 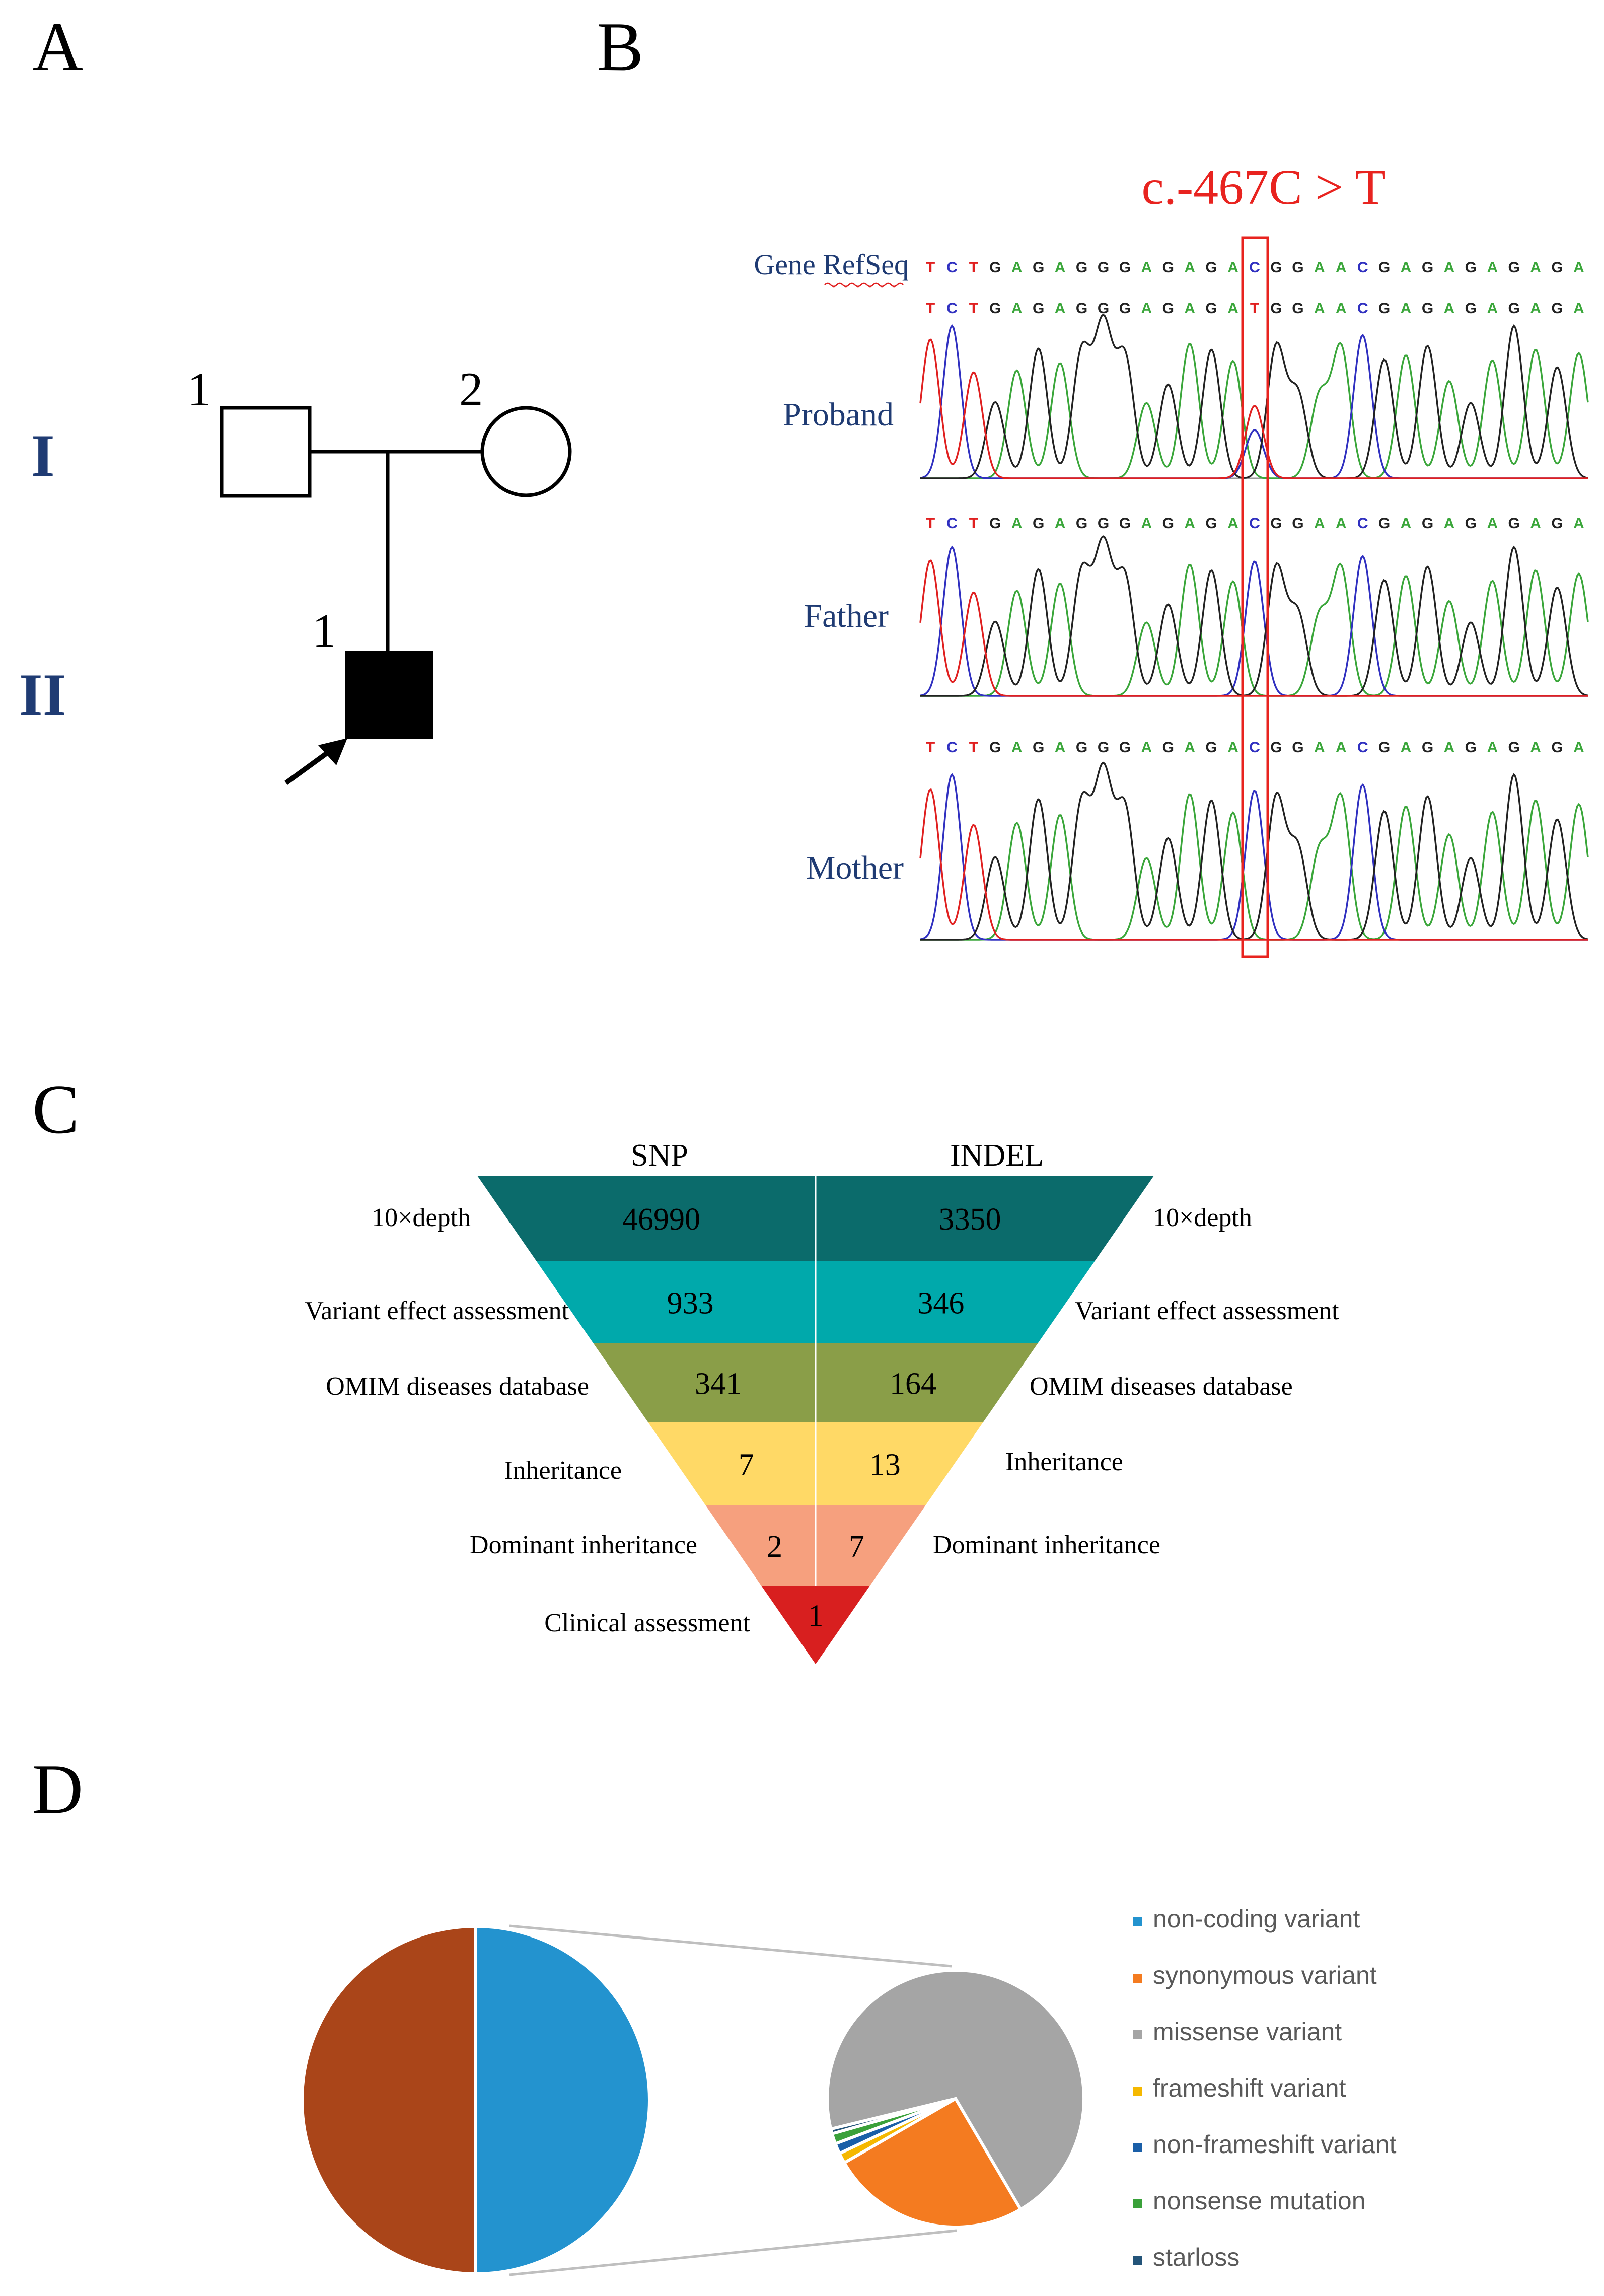 I want to click on legend-label: nonsense mutation, so click(x=1259, y=2201).